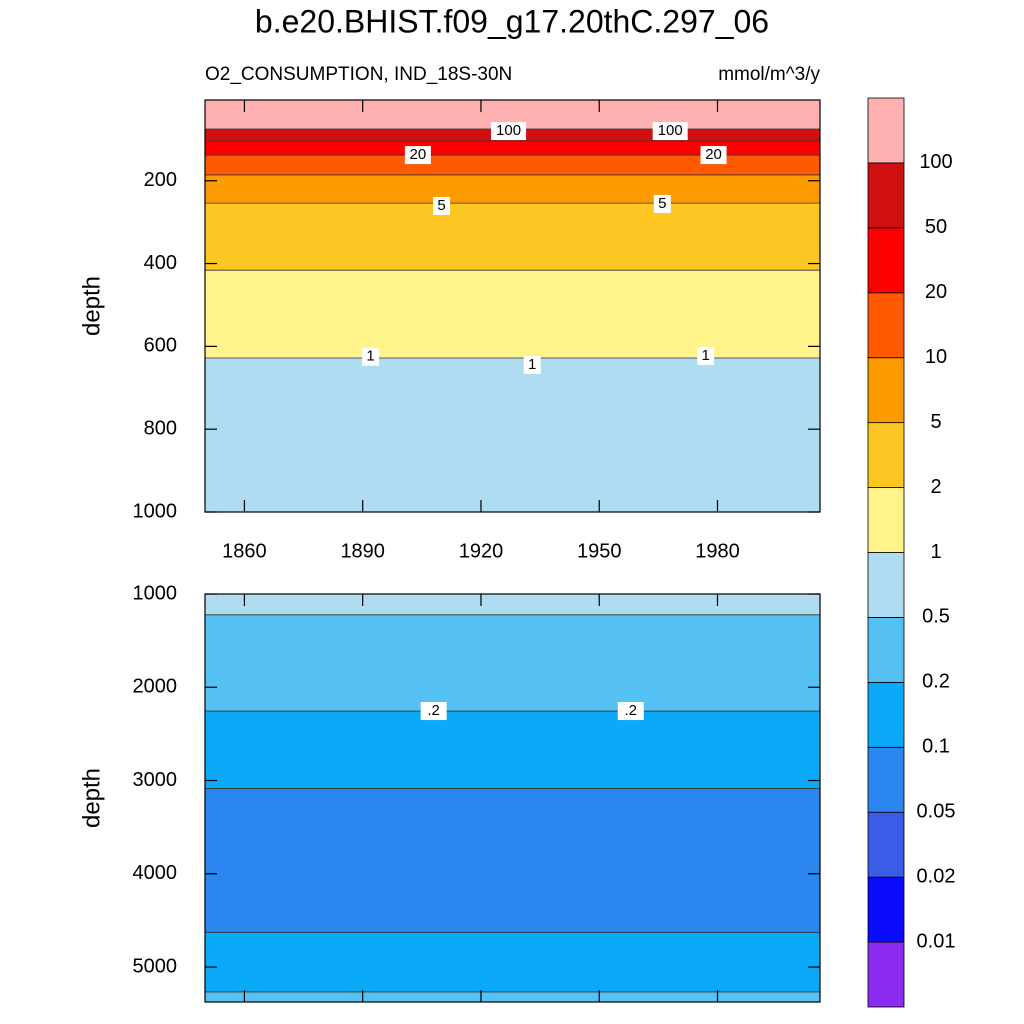 Image resolution: width=1024 pixels, height=1024 pixels. Describe the element at coordinates (155, 873) in the screenshot. I see `y-tick-label: 4000` at that location.